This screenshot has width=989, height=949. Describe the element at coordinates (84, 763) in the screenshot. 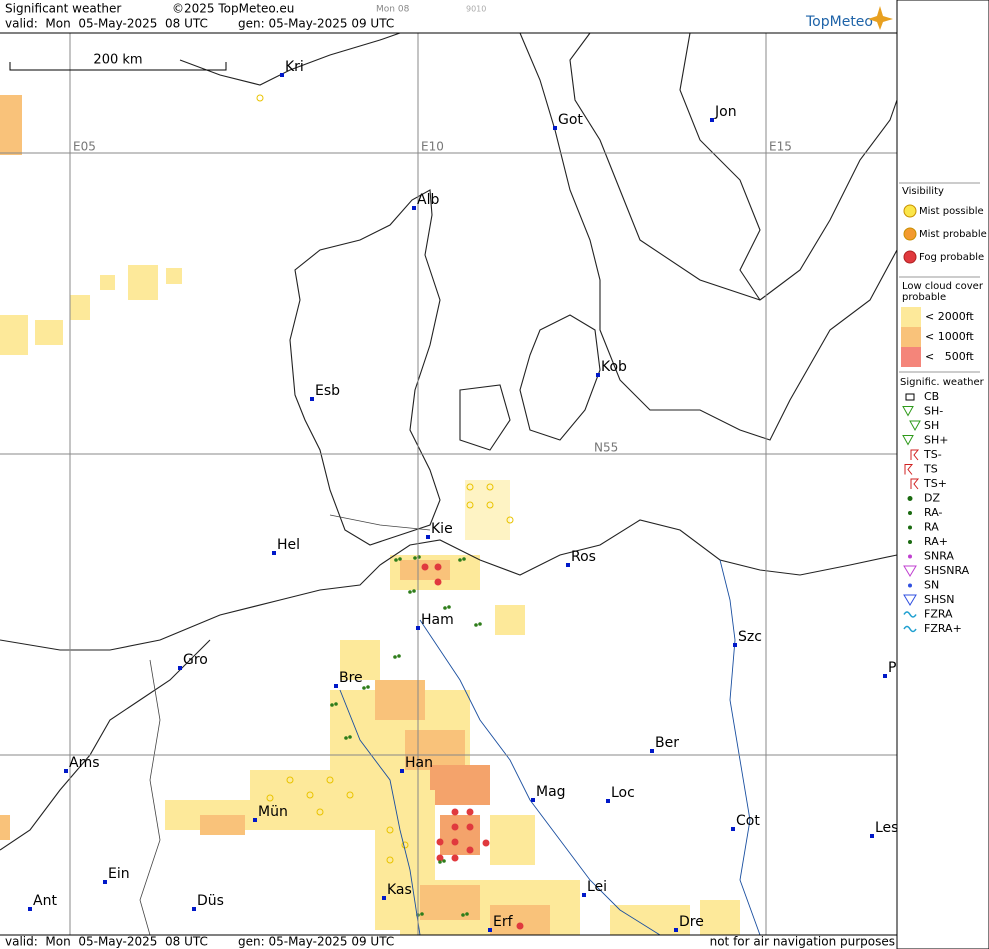

I see `city-label: Ams` at that location.